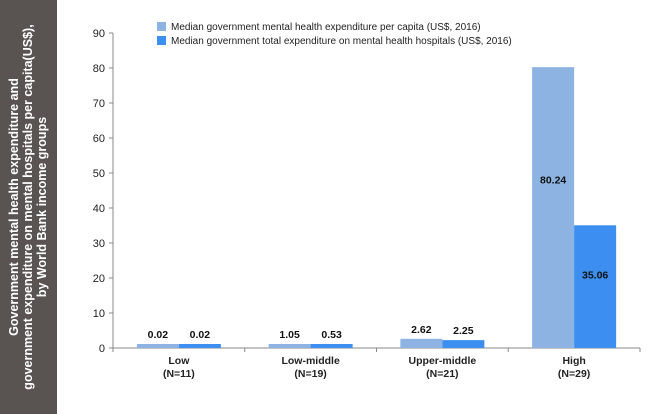 This screenshot has height=414, width=659. I want to click on y-tick-label: 40, so click(99, 209).